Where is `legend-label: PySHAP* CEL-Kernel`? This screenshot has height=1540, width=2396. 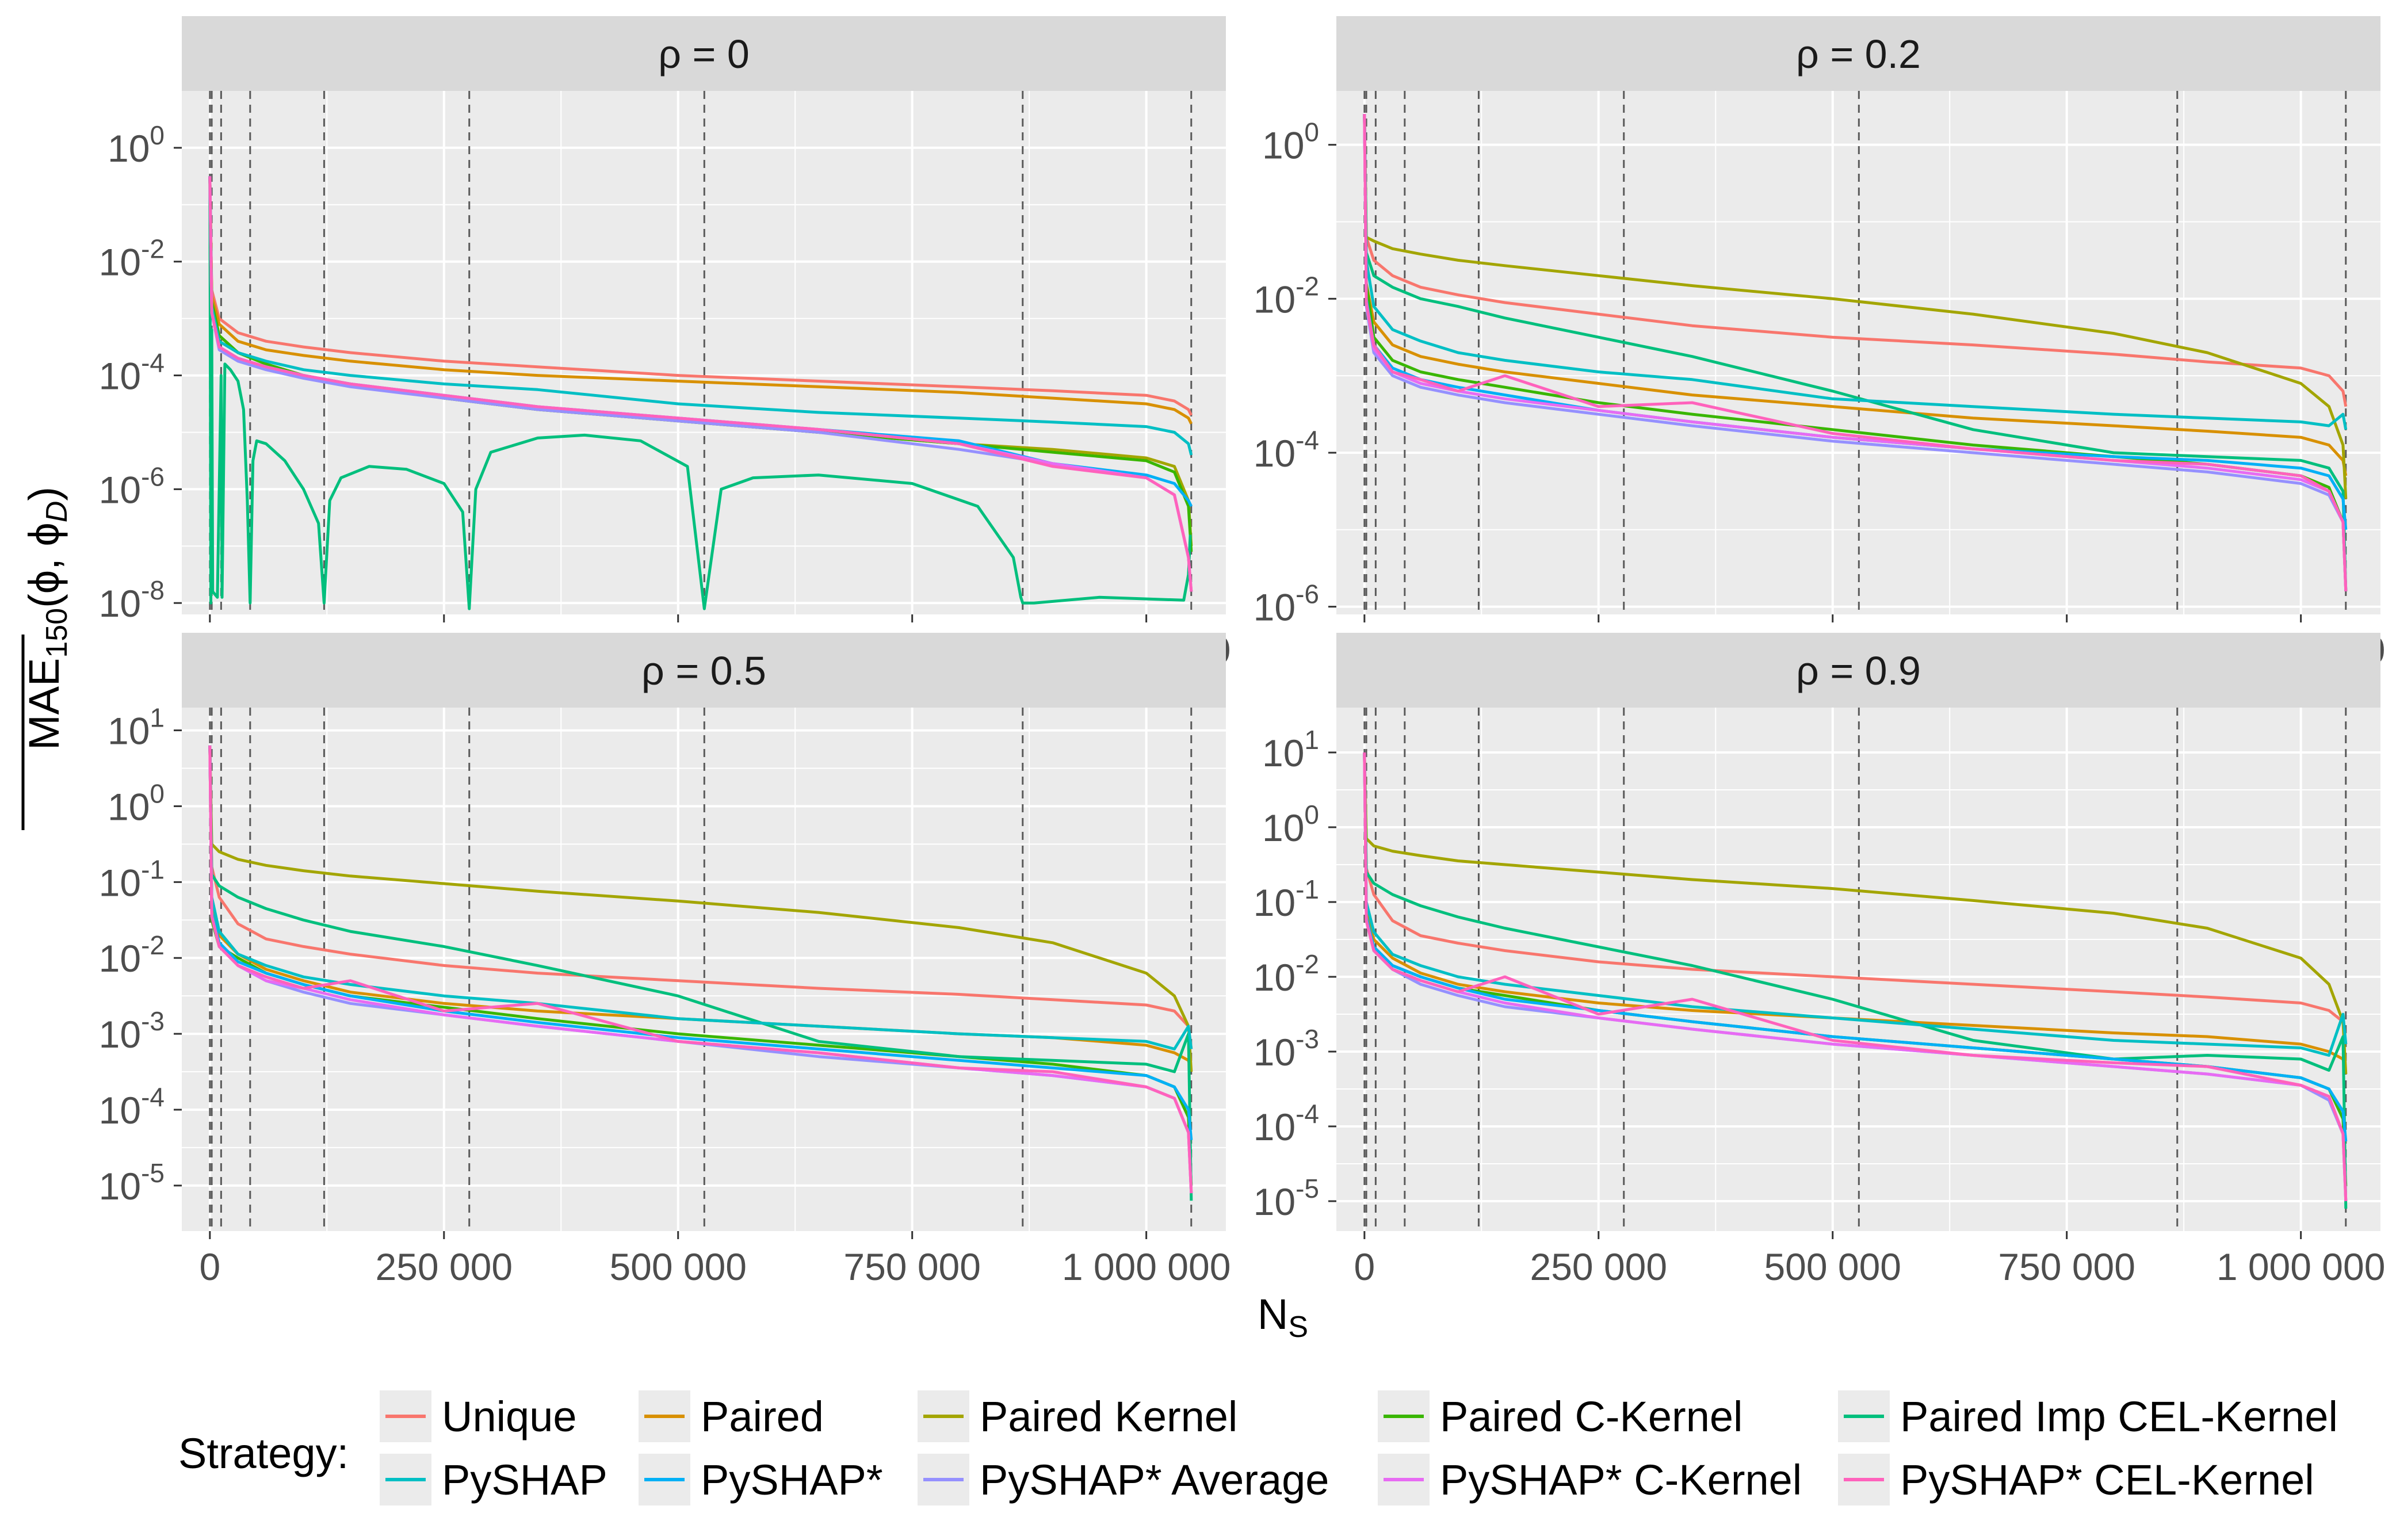 legend-label: PySHAP* CEL-Kernel is located at coordinates (2107, 1480).